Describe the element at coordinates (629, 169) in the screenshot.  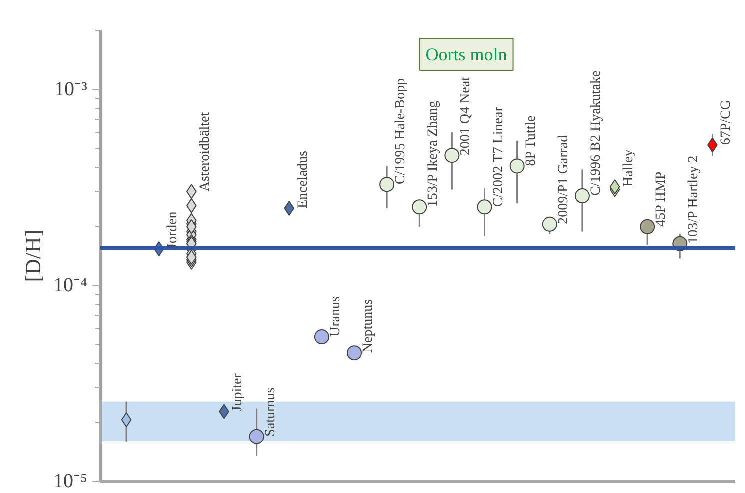
I see `x-tick-label: Halley` at that location.